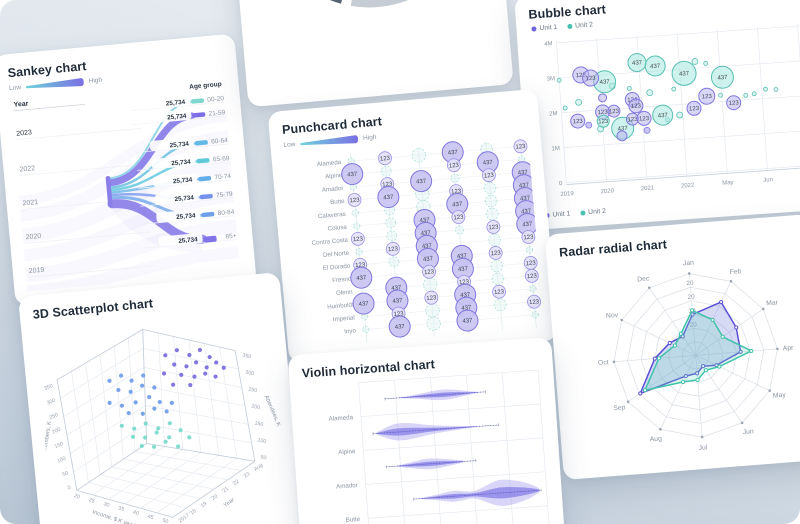 The image size is (800, 524). I want to click on svg-text: 75-79, so click(225, 195).